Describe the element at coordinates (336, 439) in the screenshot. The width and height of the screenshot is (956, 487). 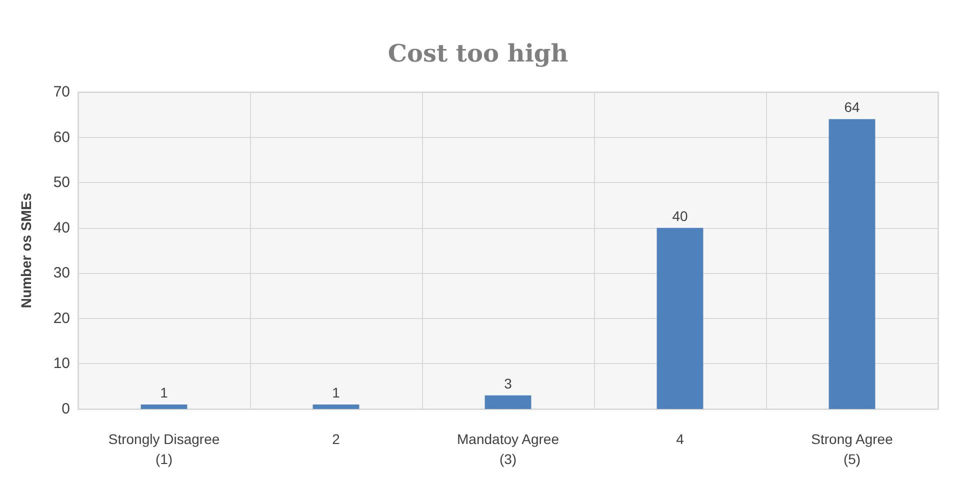
I see `x-tick-label: 2` at that location.